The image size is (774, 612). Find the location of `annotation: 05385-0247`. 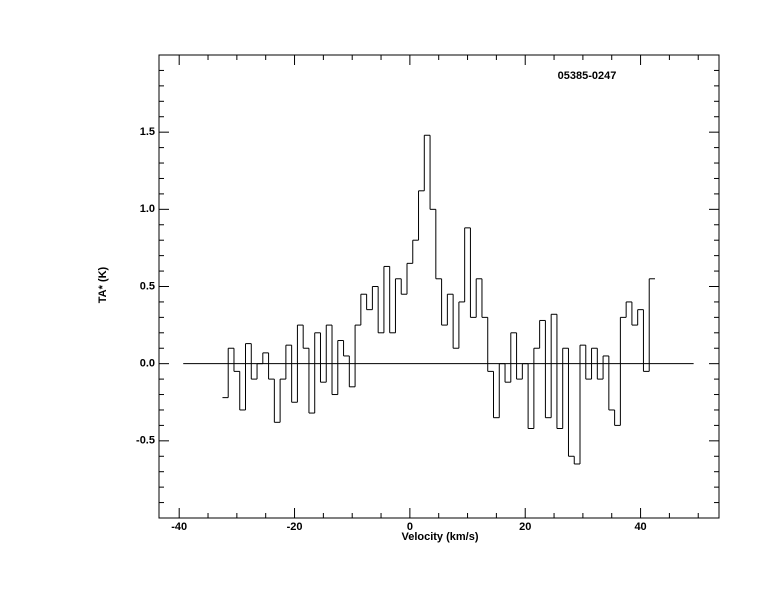

annotation: 05385-0247 is located at coordinates (587, 76).